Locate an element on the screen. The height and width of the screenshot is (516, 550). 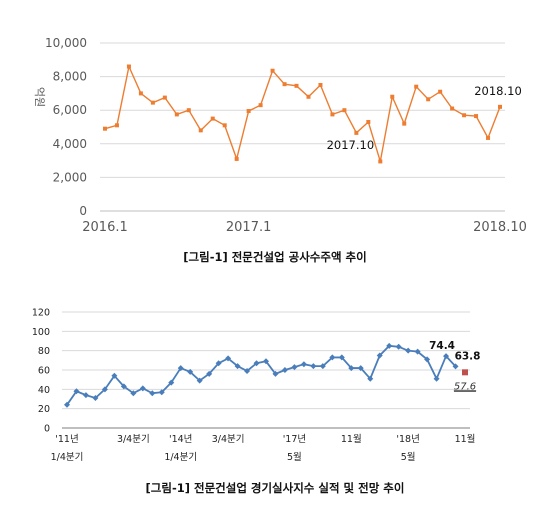
y-tick-label: 2,000 is located at coordinates (70, 177).